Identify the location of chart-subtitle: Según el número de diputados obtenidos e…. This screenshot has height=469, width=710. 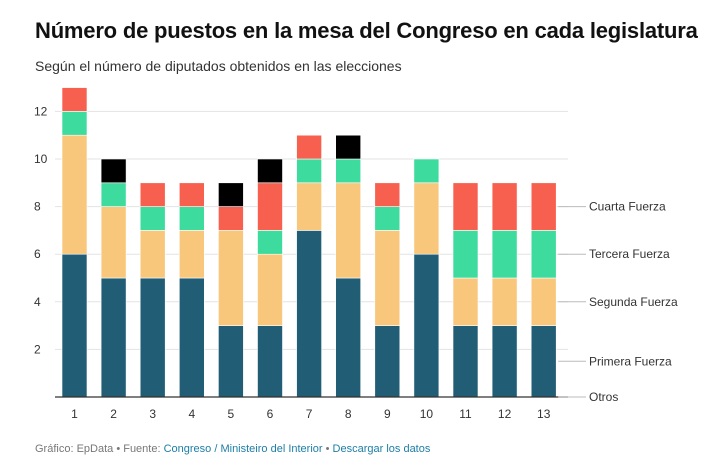
(218, 66).